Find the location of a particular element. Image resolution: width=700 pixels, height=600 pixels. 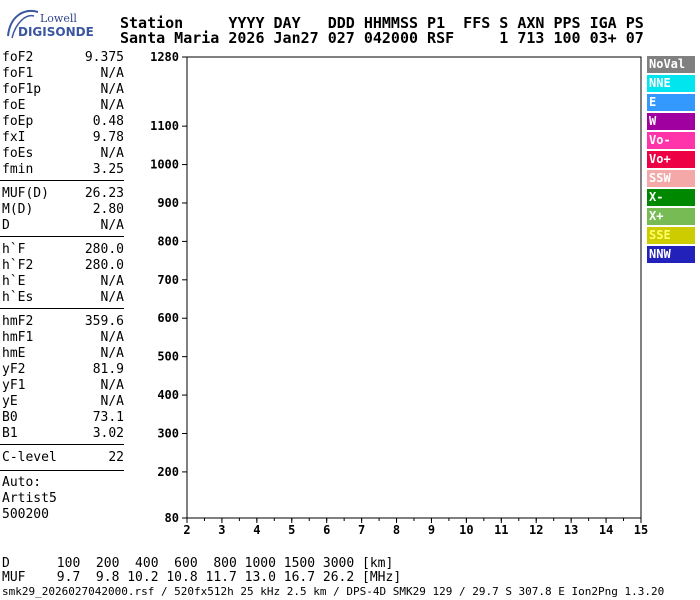

param-name: hmF1 is located at coordinates (18, 337).